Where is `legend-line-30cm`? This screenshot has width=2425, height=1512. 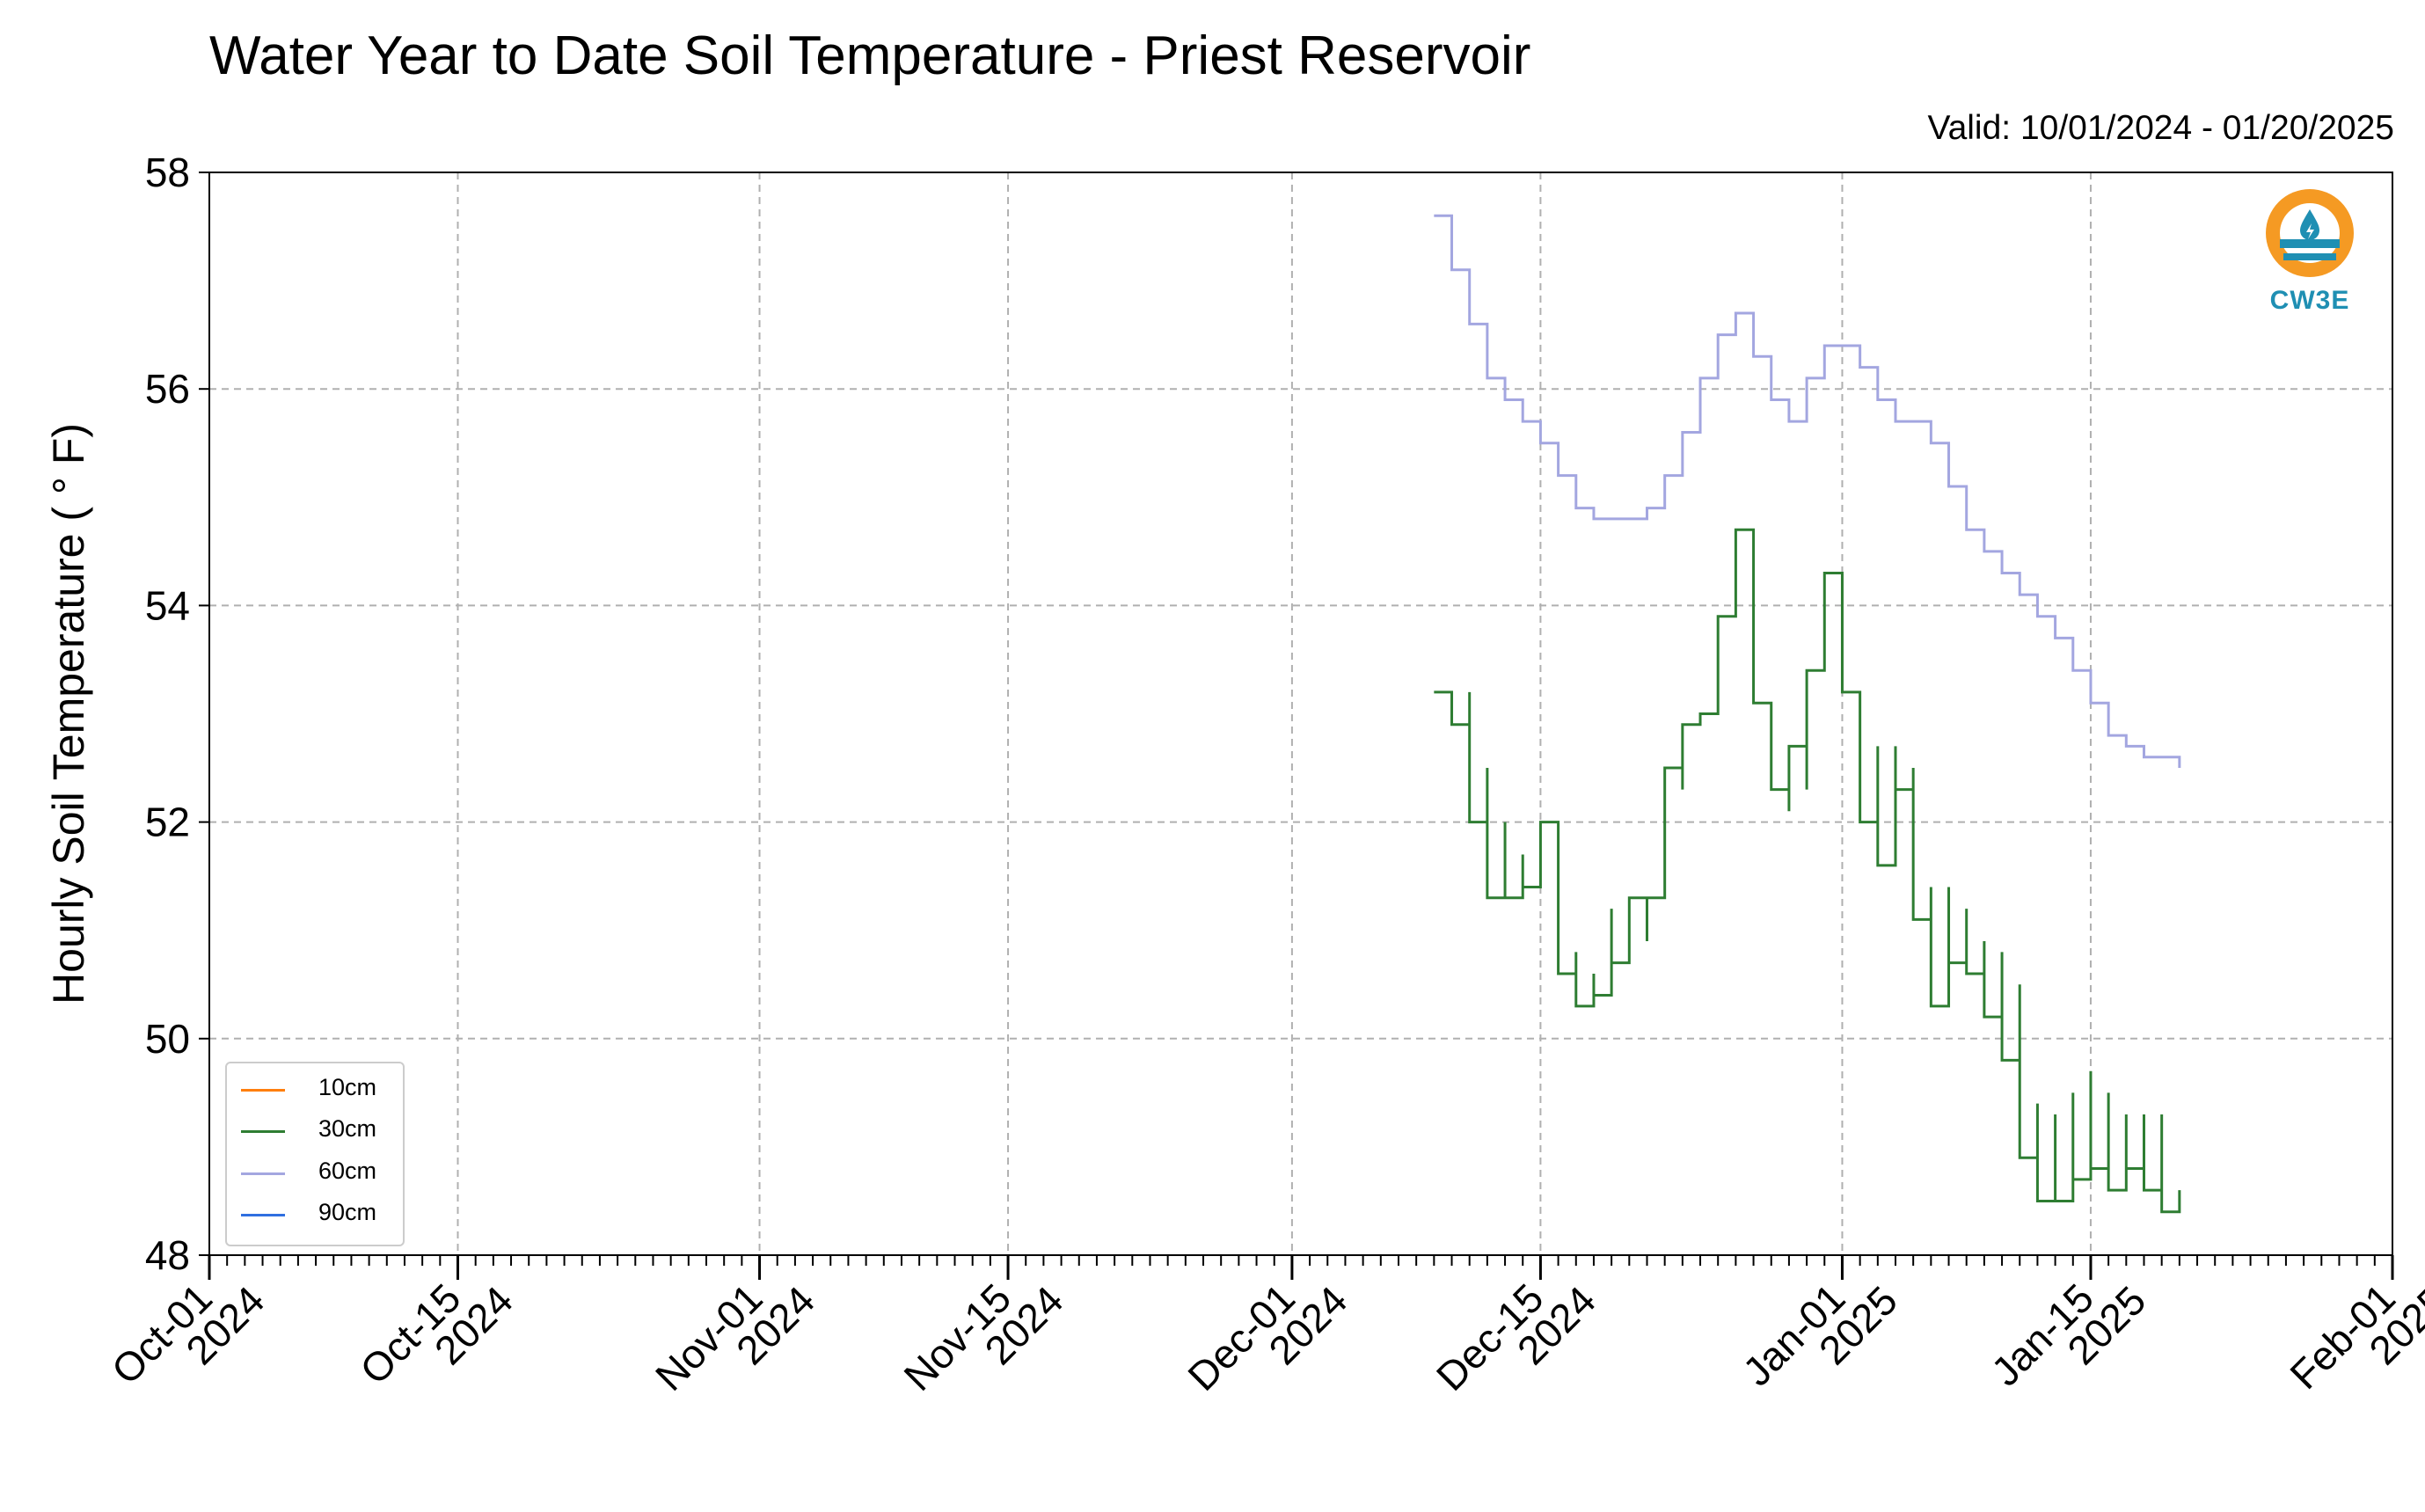
legend-line-30cm is located at coordinates (263, 1131).